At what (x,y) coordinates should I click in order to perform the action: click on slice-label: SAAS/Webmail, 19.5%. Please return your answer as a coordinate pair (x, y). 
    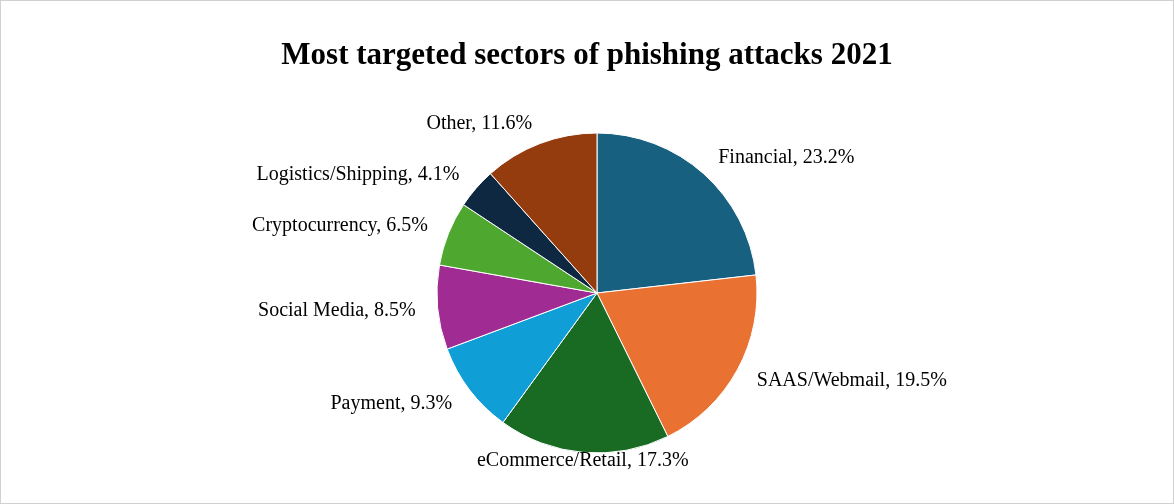
    Looking at the image, I should click on (851, 379).